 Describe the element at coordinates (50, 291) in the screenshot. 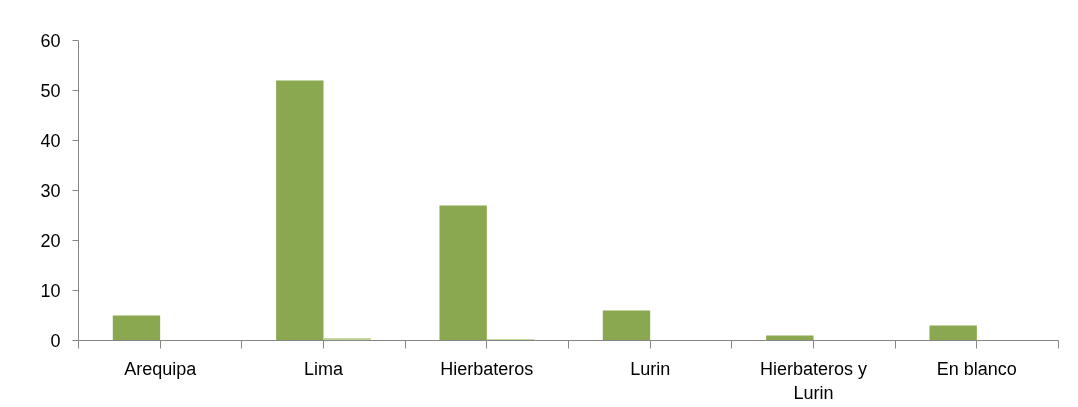

I see `y-tick-label: 10` at that location.